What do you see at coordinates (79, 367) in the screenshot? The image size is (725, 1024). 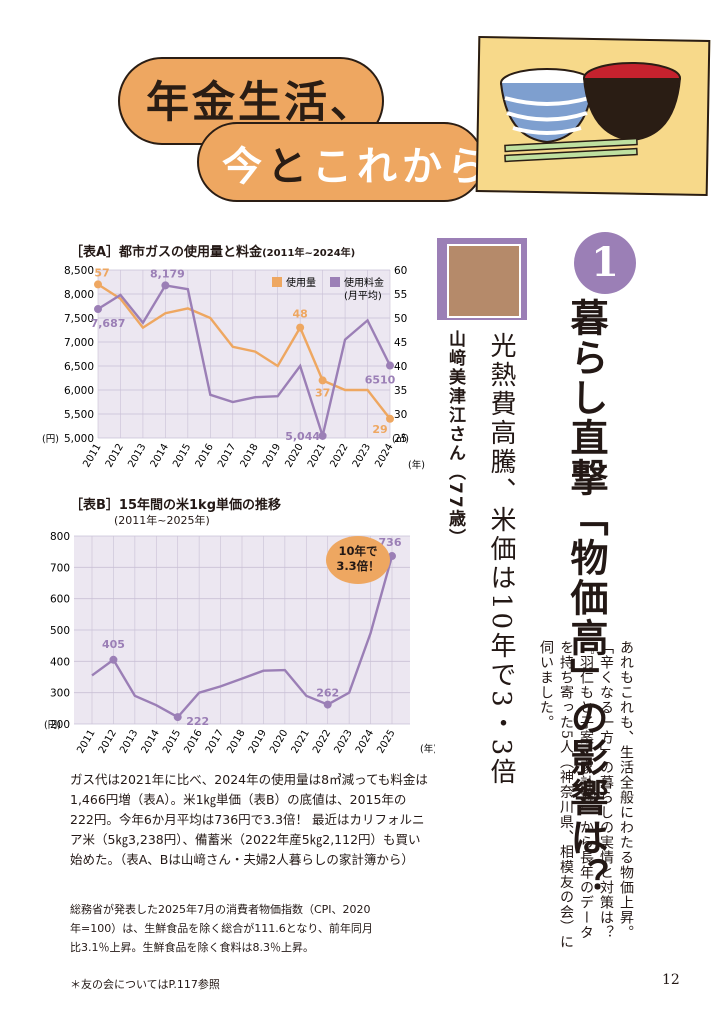 I see `y-tick-left: 6,500` at bounding box center [79, 367].